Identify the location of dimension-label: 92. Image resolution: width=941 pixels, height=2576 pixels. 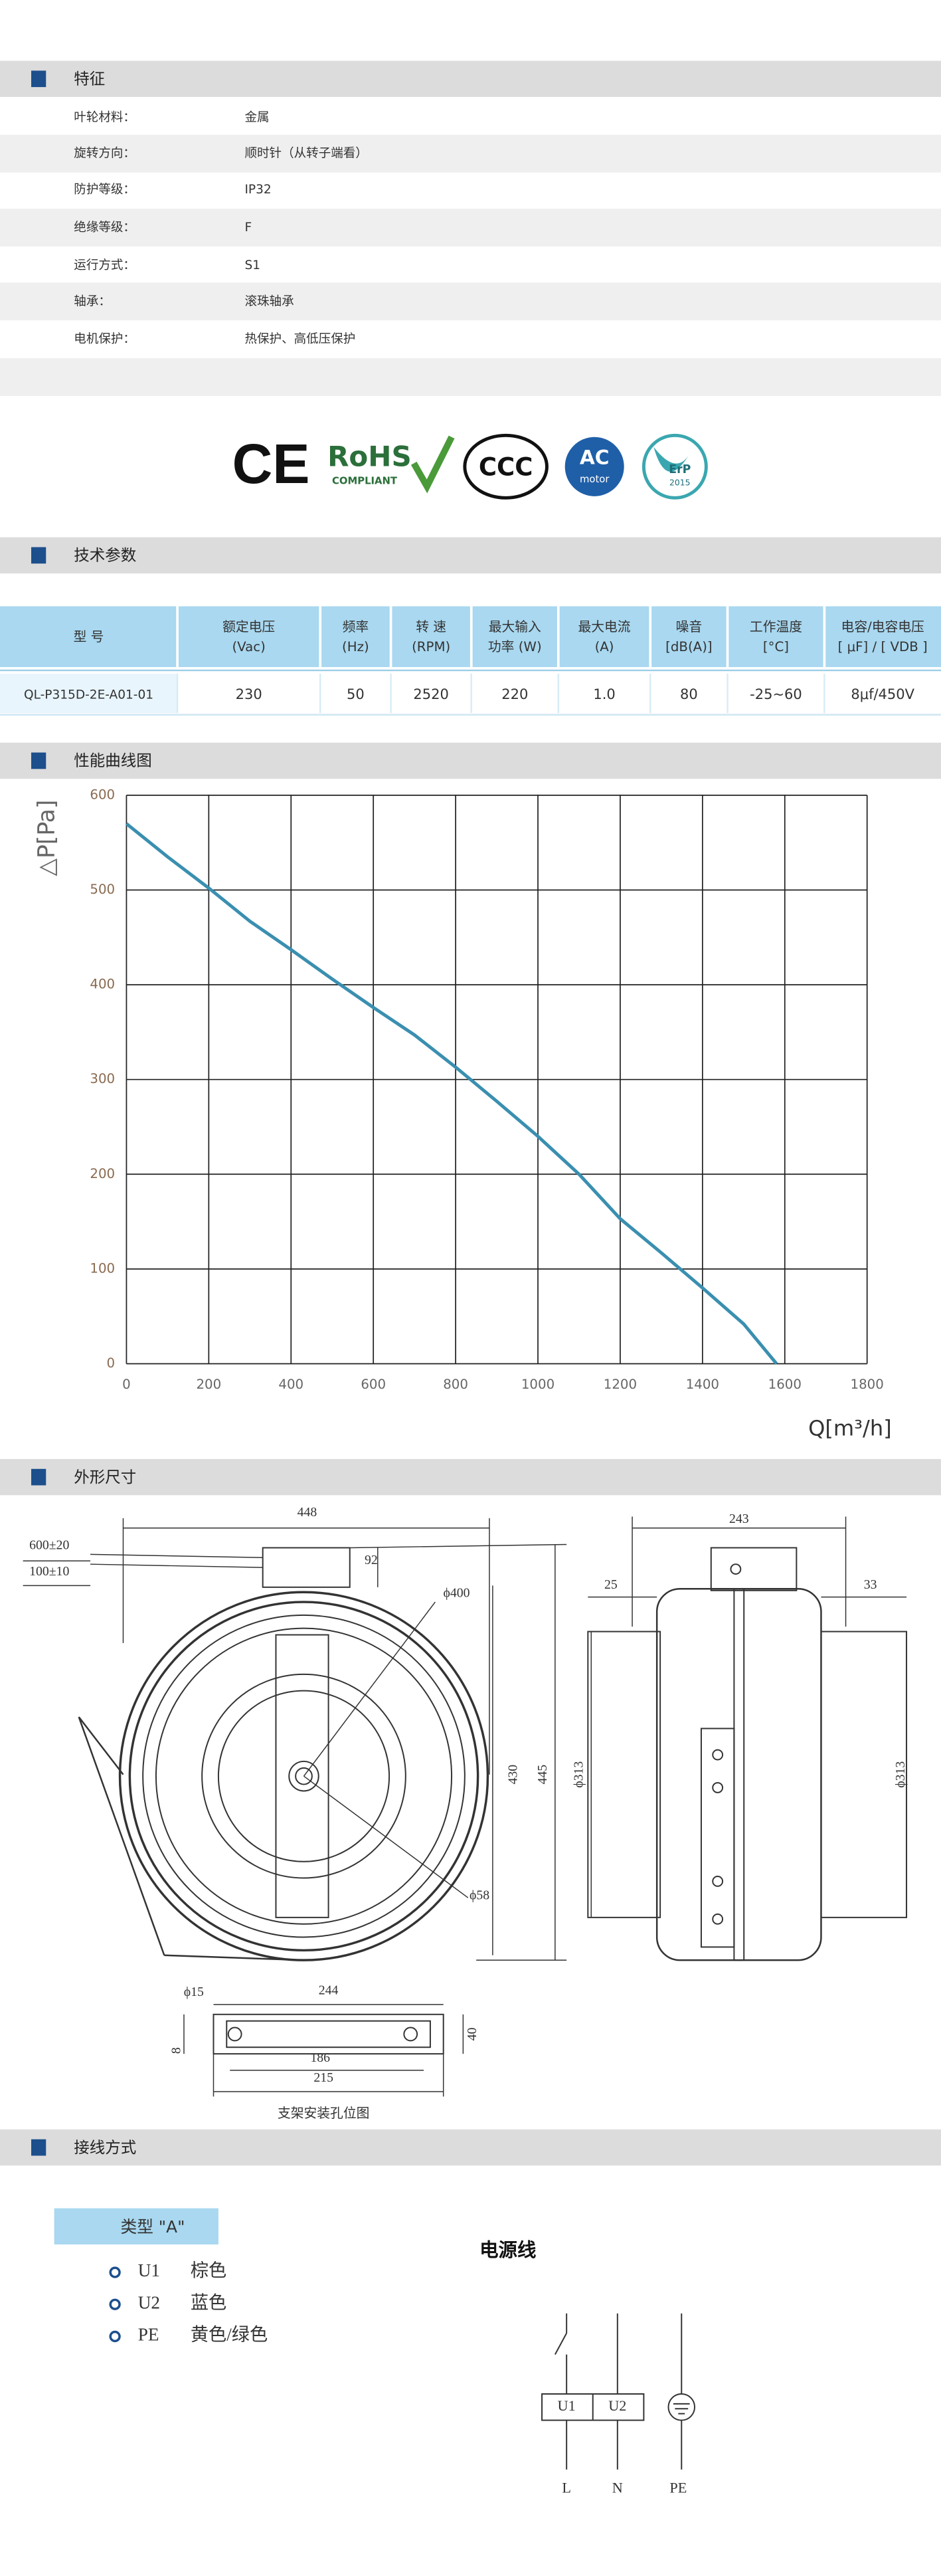
(371, 1560).